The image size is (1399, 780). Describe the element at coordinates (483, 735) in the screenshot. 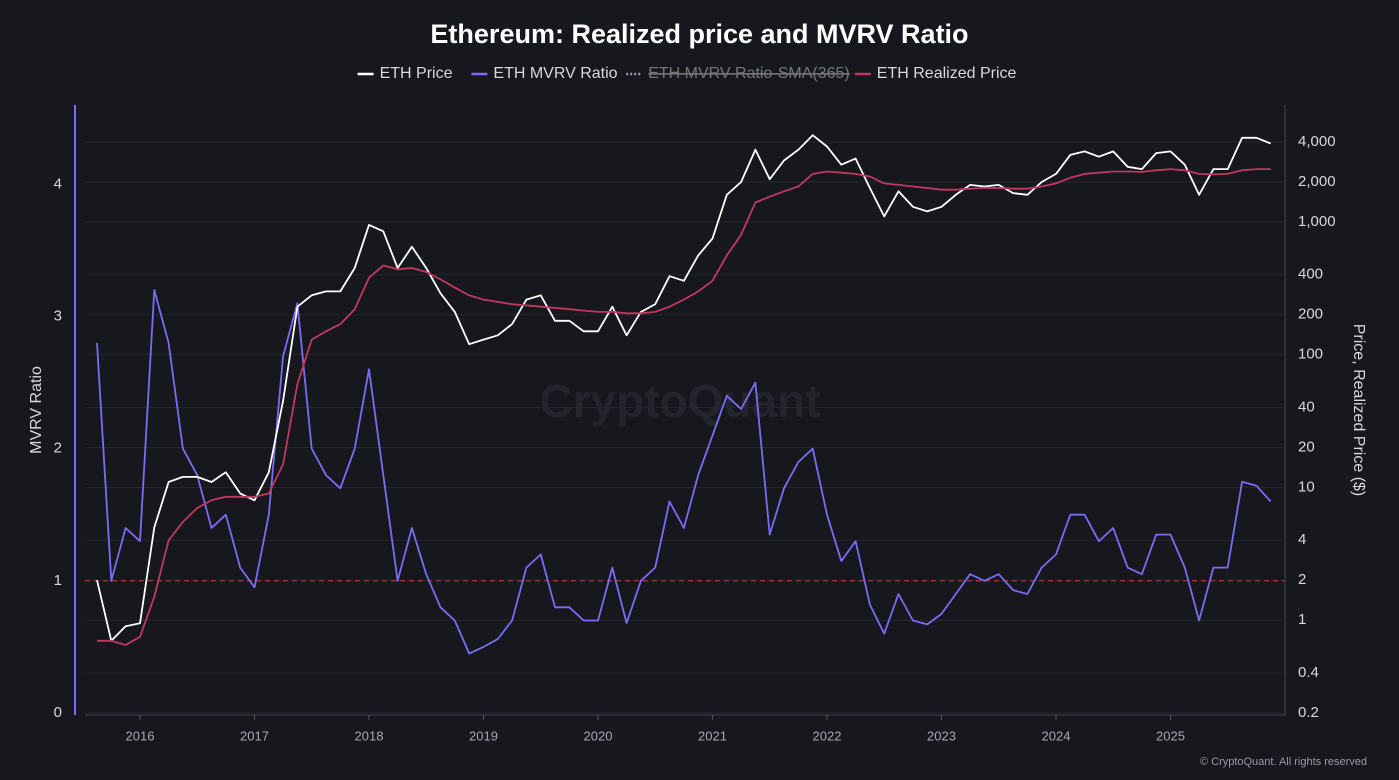

I see `x-tick-label: 2019` at that location.